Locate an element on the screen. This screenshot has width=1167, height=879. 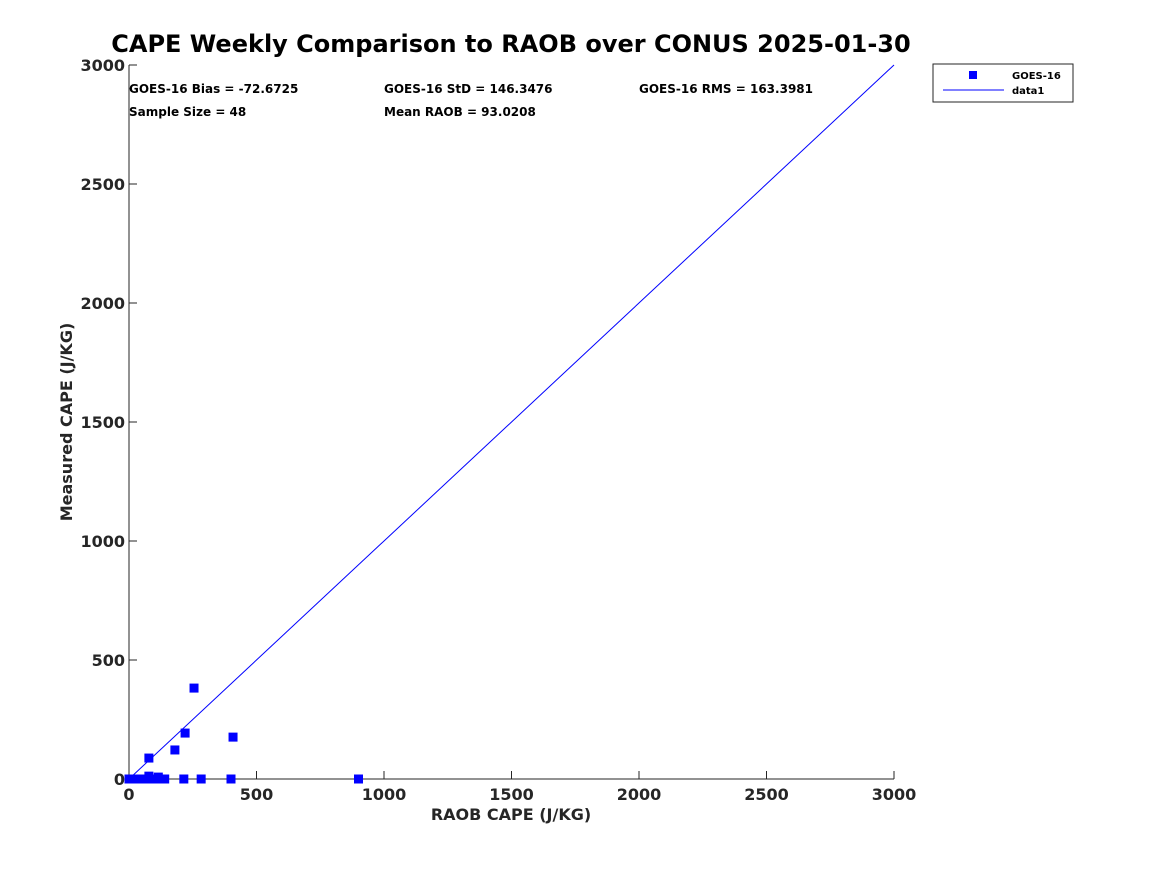
y-tick-label: 1500 is located at coordinates (102, 422).